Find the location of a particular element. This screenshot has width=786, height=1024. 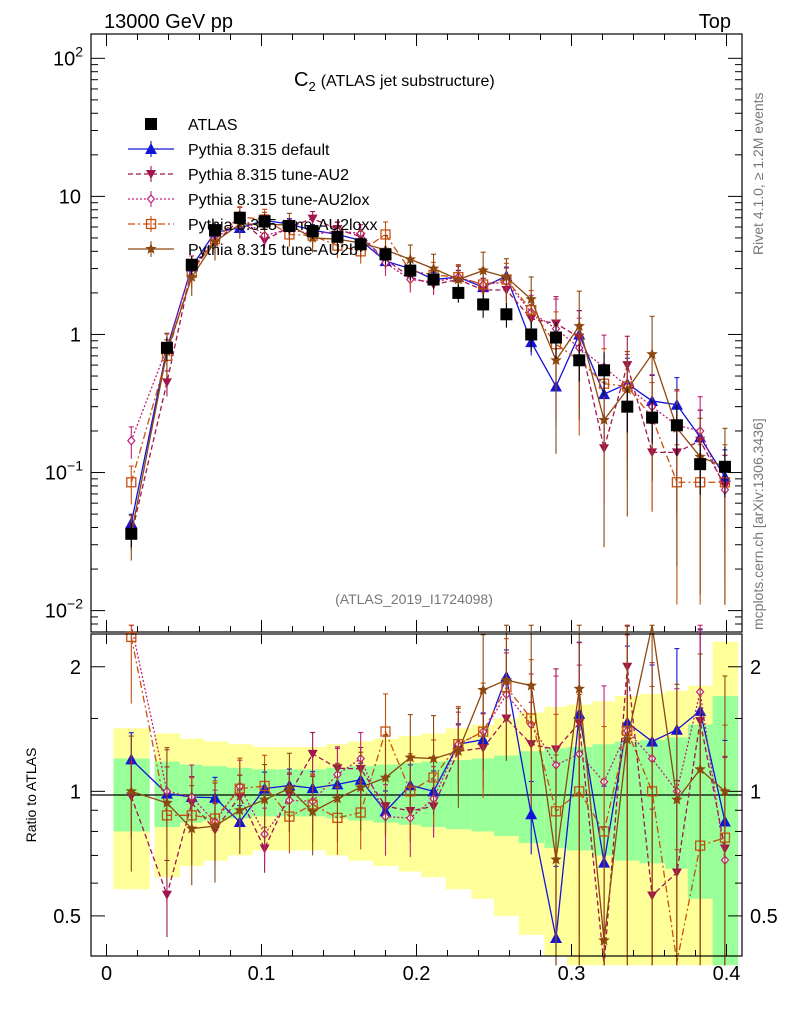

y-tick-label: 10 is located at coordinates (70, 197).